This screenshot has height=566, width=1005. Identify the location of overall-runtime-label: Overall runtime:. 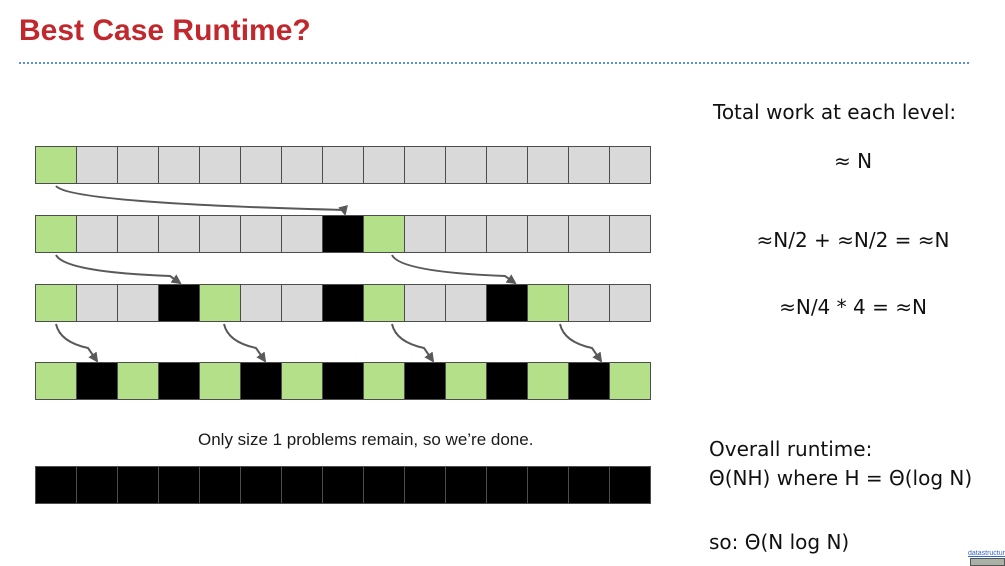
(791, 449).